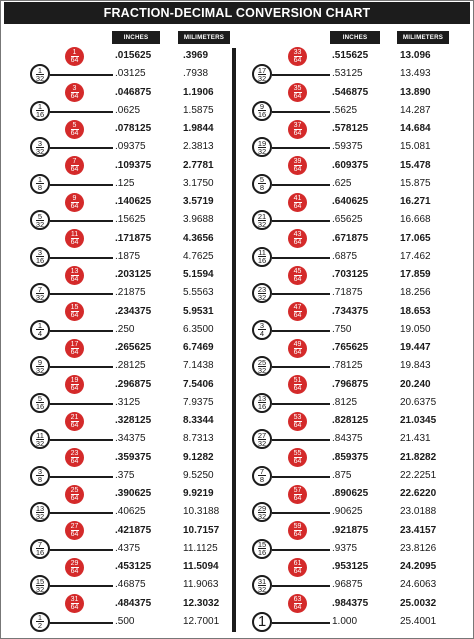 The width and height of the screenshot is (474, 639). What do you see at coordinates (40, 553) in the screenshot?
I see `fraction-denominator: 16` at bounding box center [40, 553].